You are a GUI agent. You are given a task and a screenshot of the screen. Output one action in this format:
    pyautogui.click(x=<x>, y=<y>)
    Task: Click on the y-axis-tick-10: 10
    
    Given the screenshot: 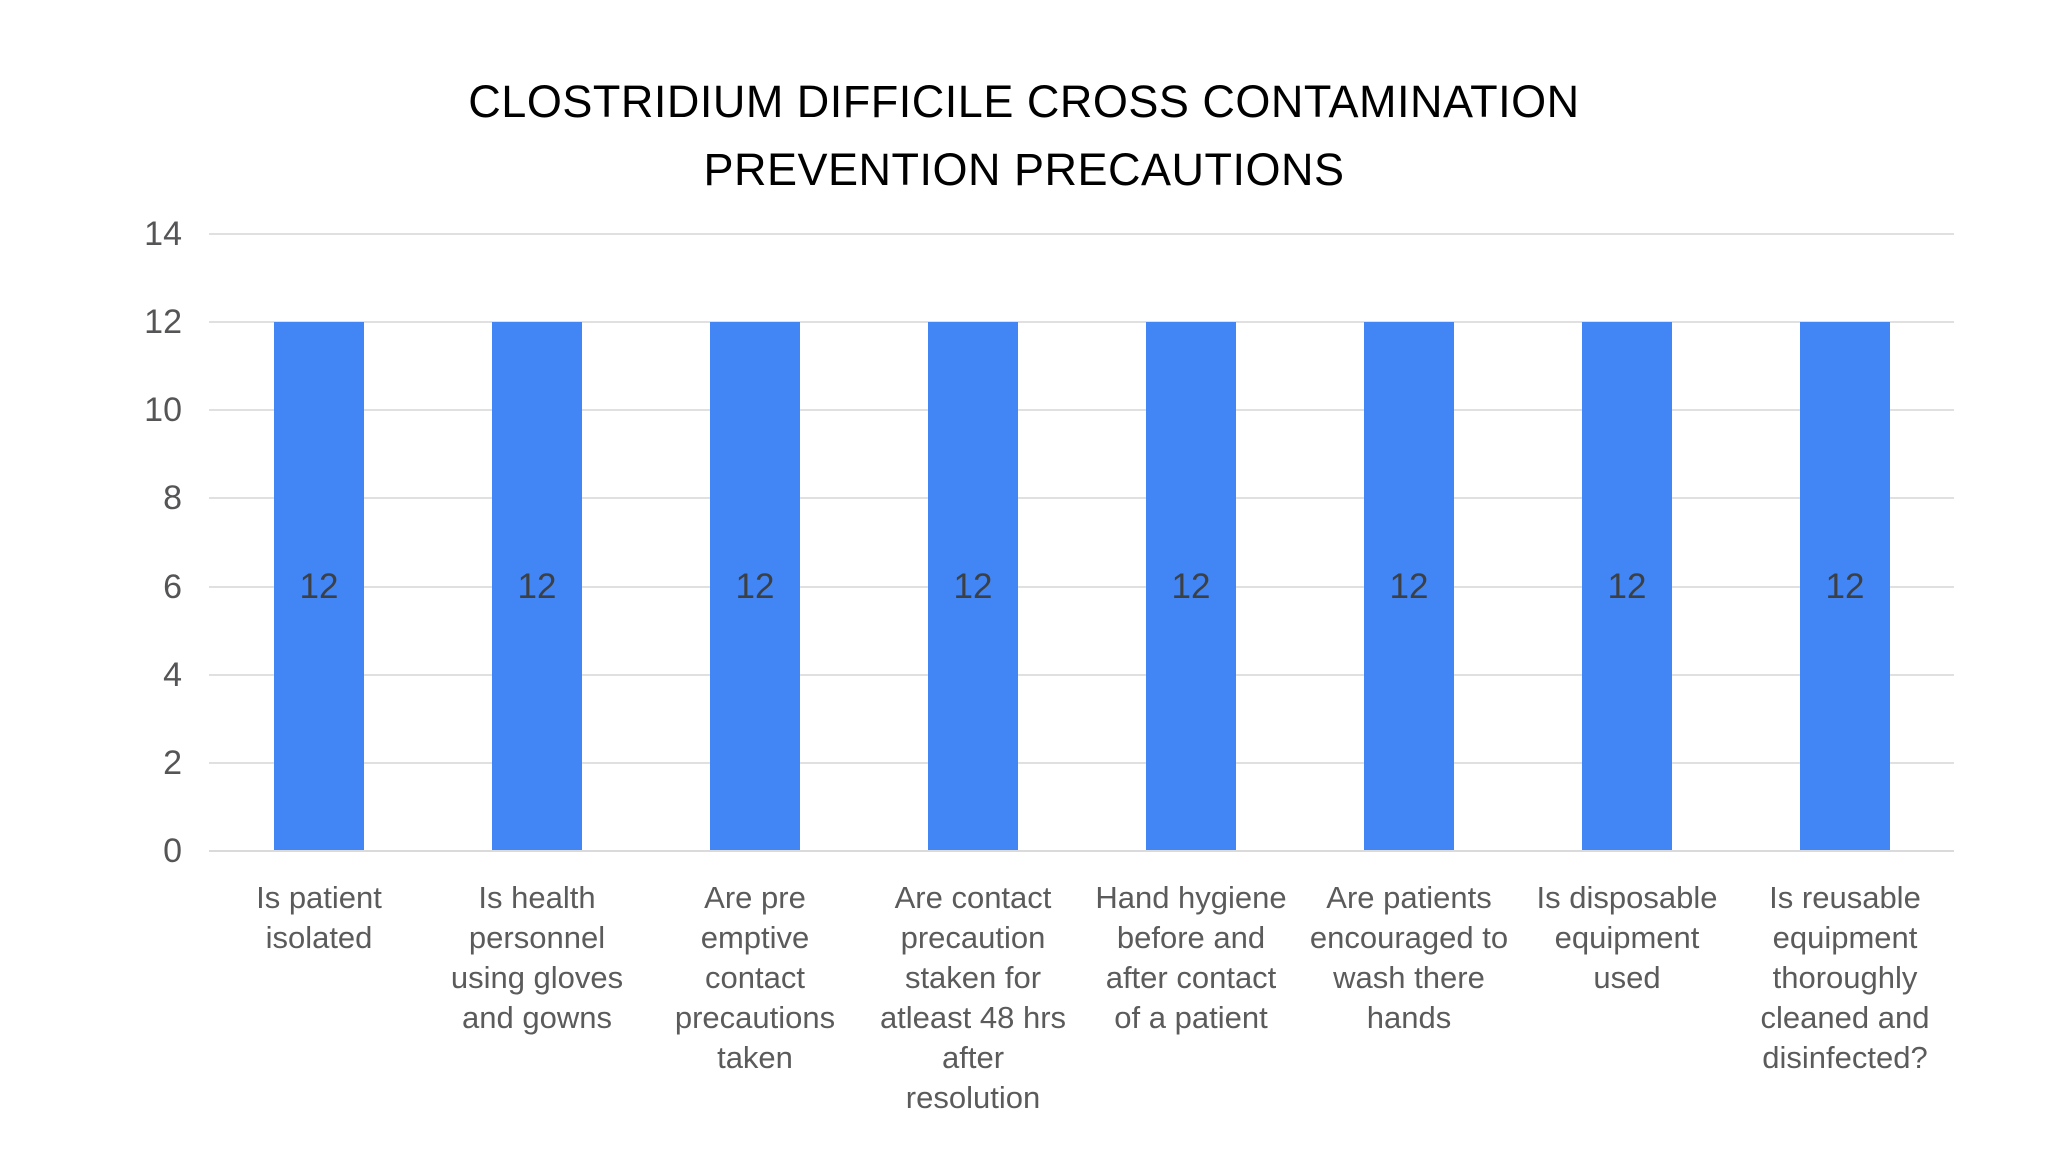 What is the action you would take?
    pyautogui.click(x=163, y=410)
    